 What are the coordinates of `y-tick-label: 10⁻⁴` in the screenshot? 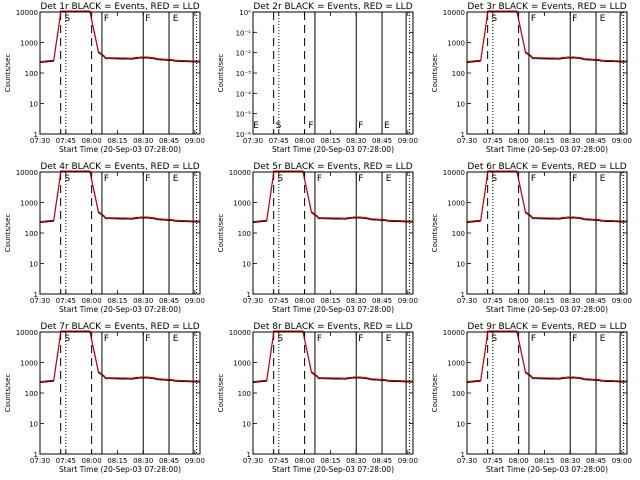 It's located at (244, 94).